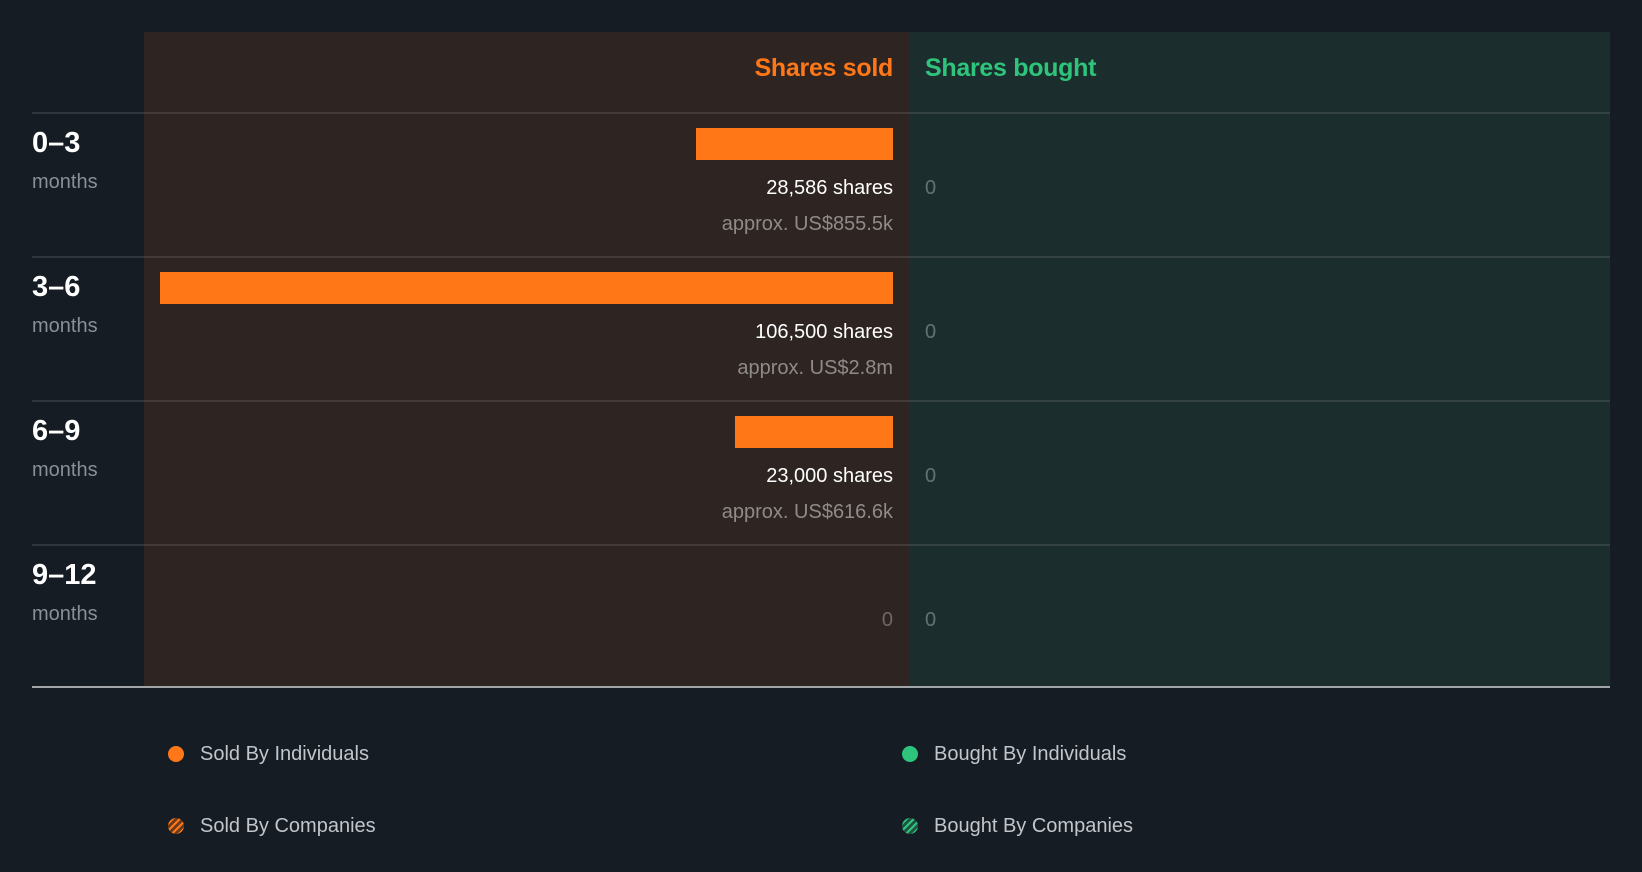 The width and height of the screenshot is (1642, 872). I want to click on legend-label: Sold By Companies, so click(288, 826).